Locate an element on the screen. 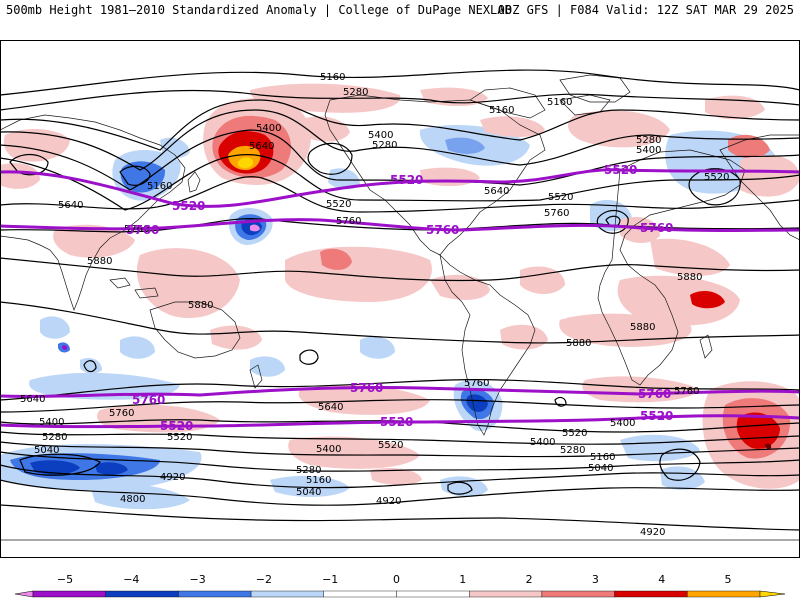 The image size is (800, 600). colorbar-tick-label: 2 is located at coordinates (529, 579).